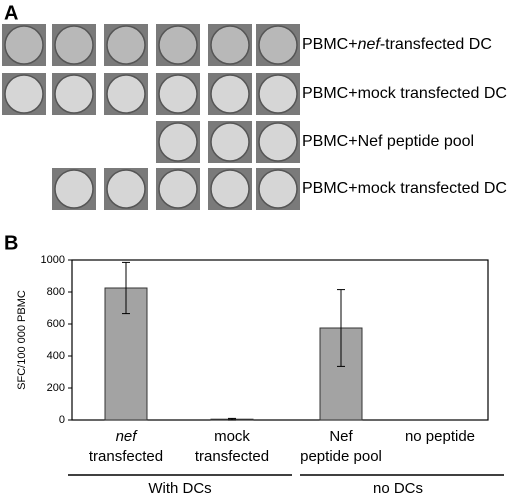  Describe the element at coordinates (179, 488) in the screenshot. I see `group-label: With DCs` at that location.